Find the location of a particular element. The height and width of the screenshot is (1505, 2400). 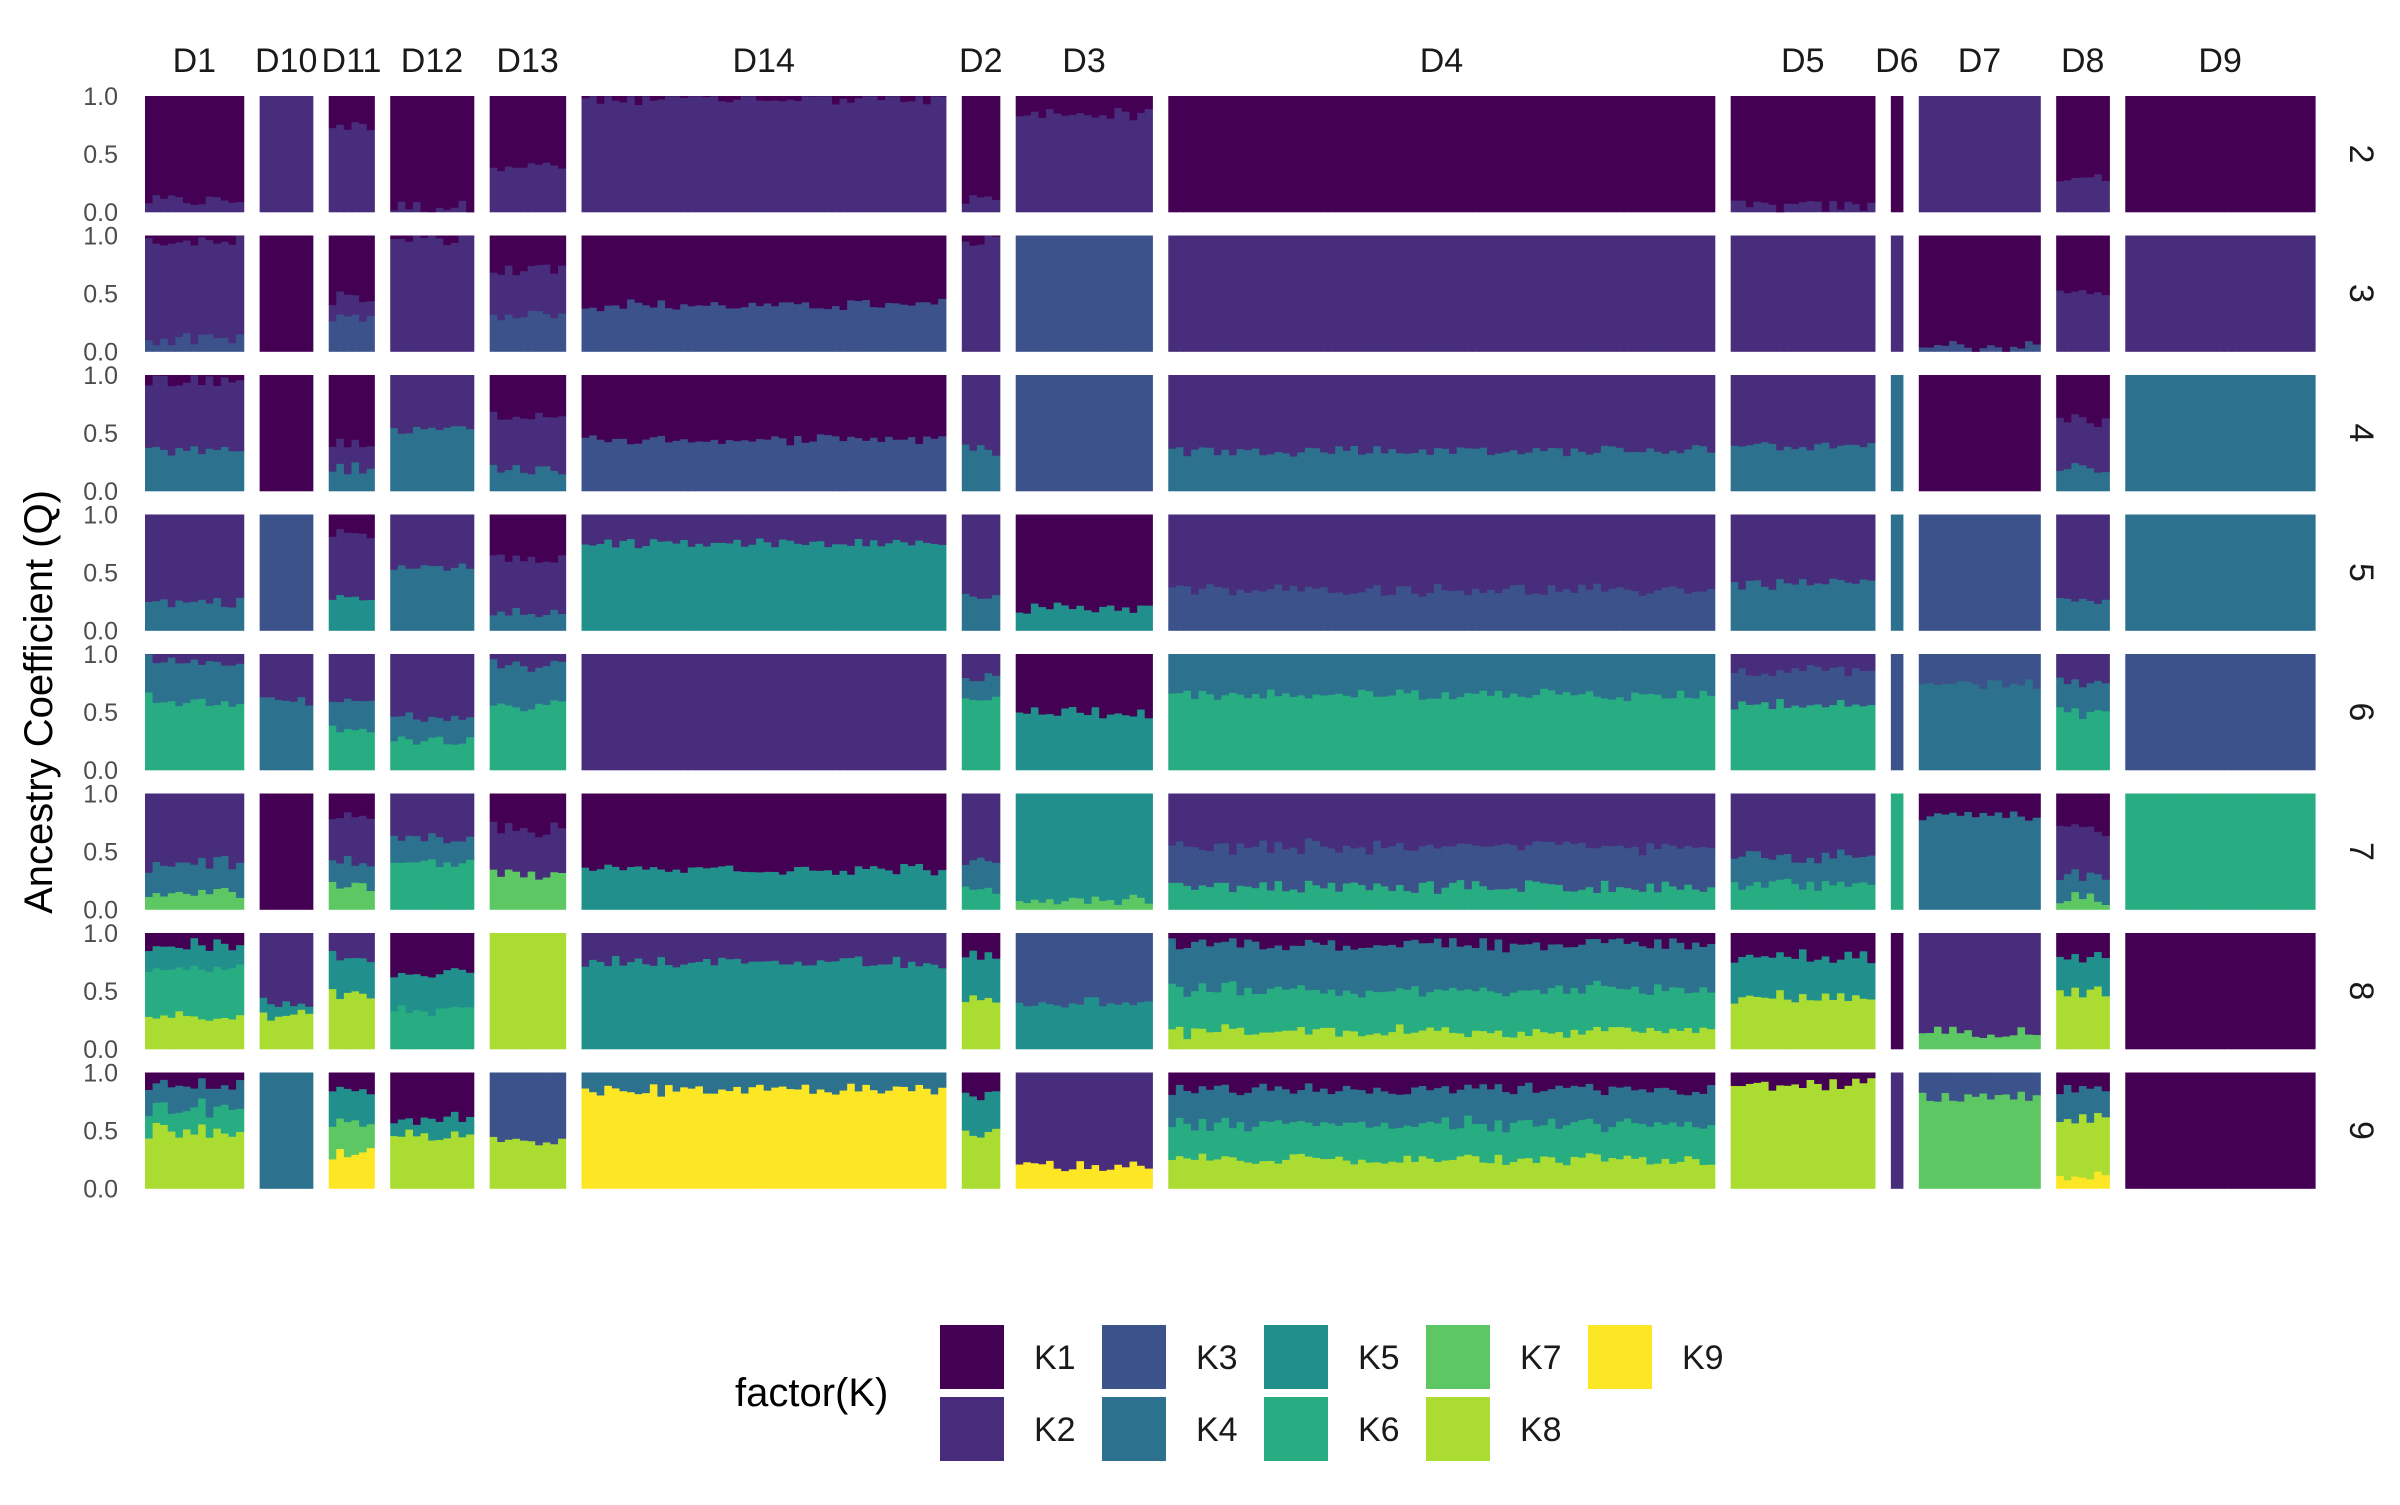

bar-segment-d1-k6-k4 is located at coordinates (164, 682).